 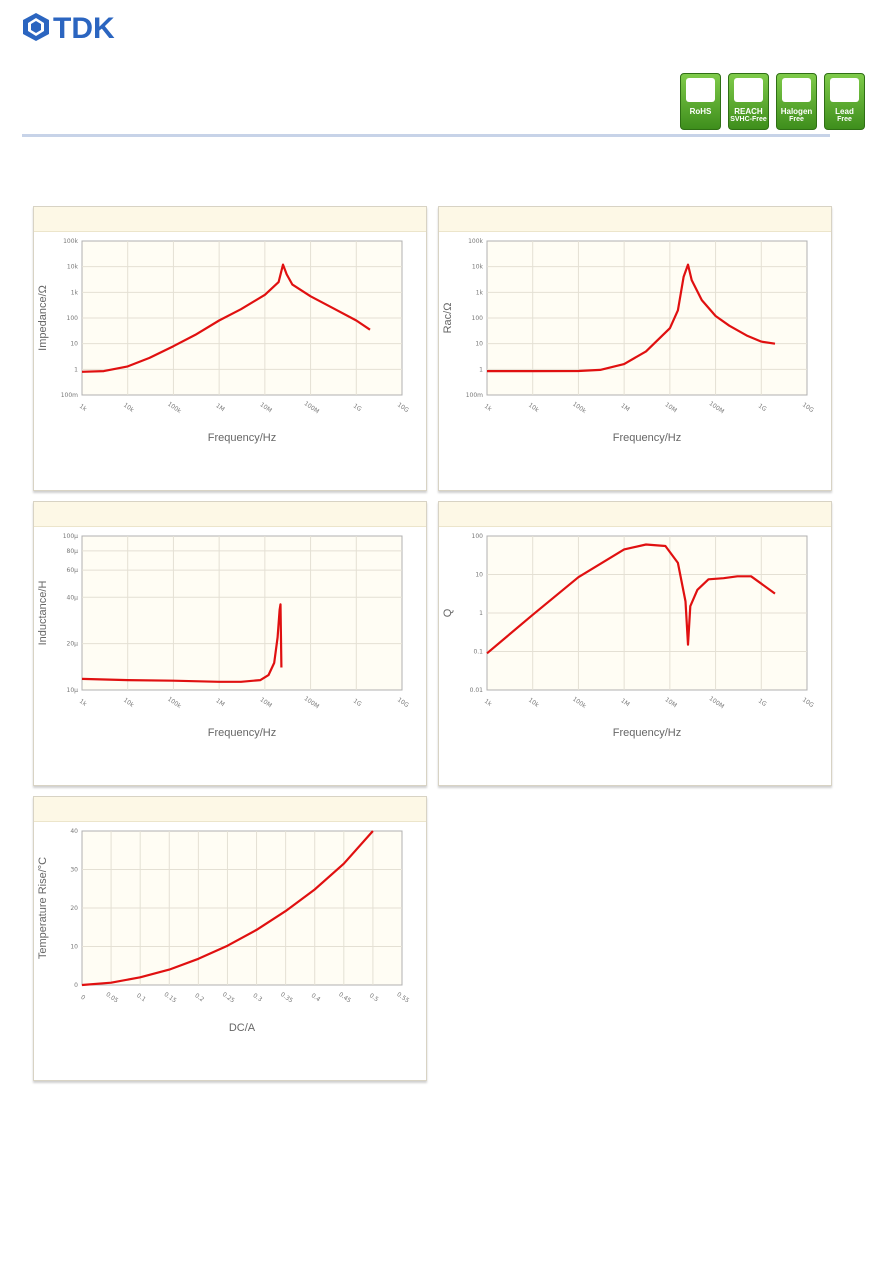 I want to click on rohs-badge: RoHS, so click(x=700, y=101).